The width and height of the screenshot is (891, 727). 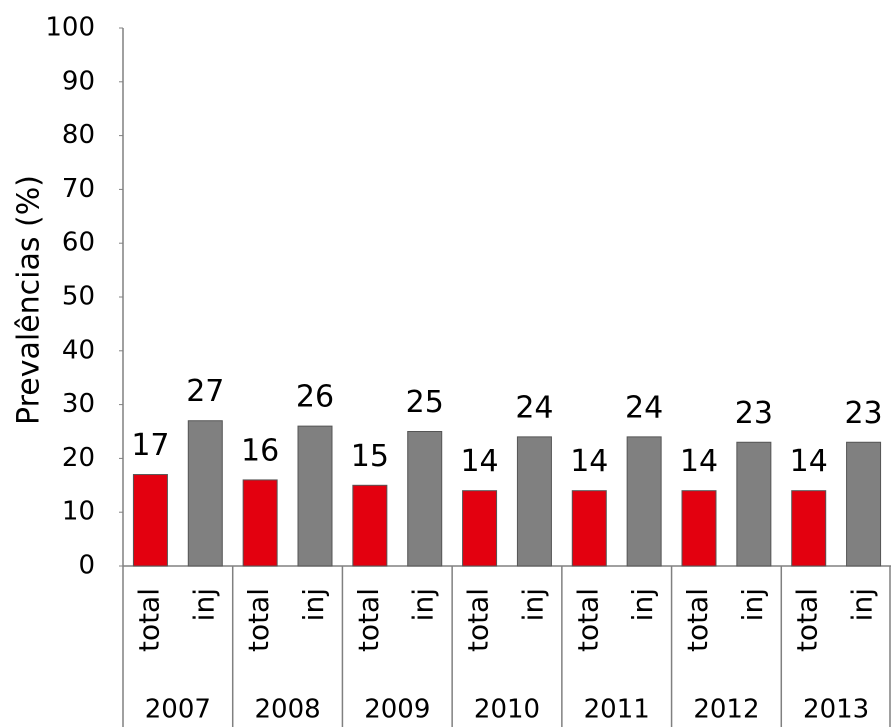 I want to click on x-group-label: 2011, so click(x=617, y=710).